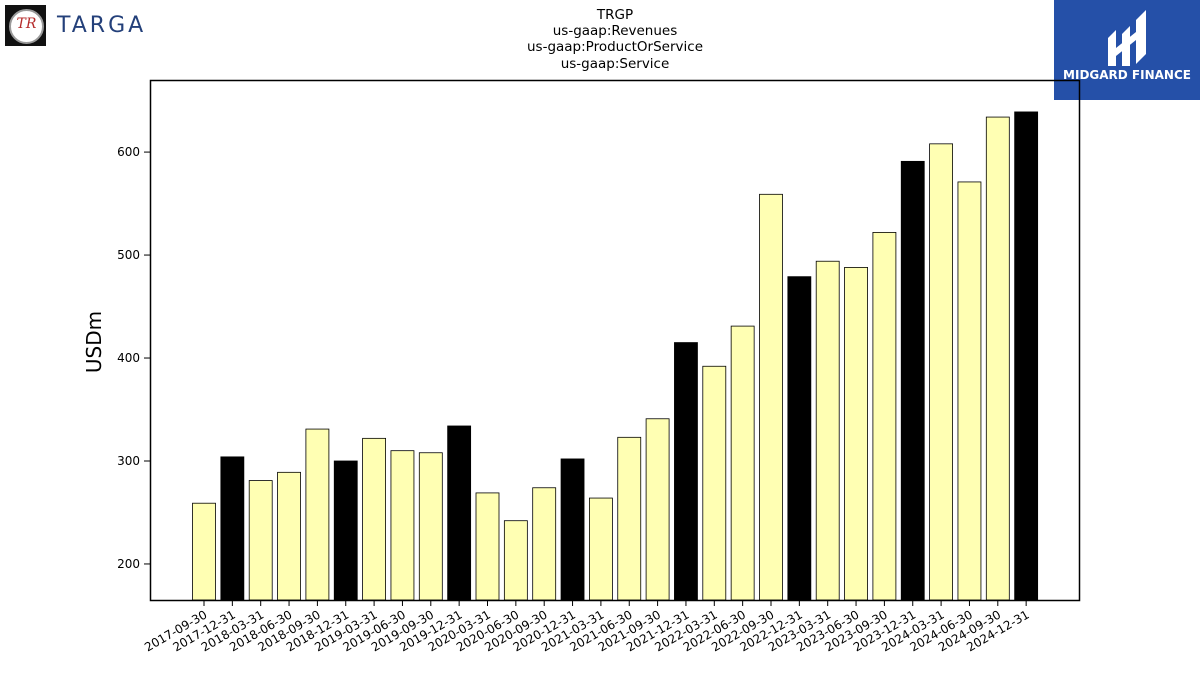  Describe the element at coordinates (94, 342) in the screenshot. I see `y-axis-label: USDm` at that location.